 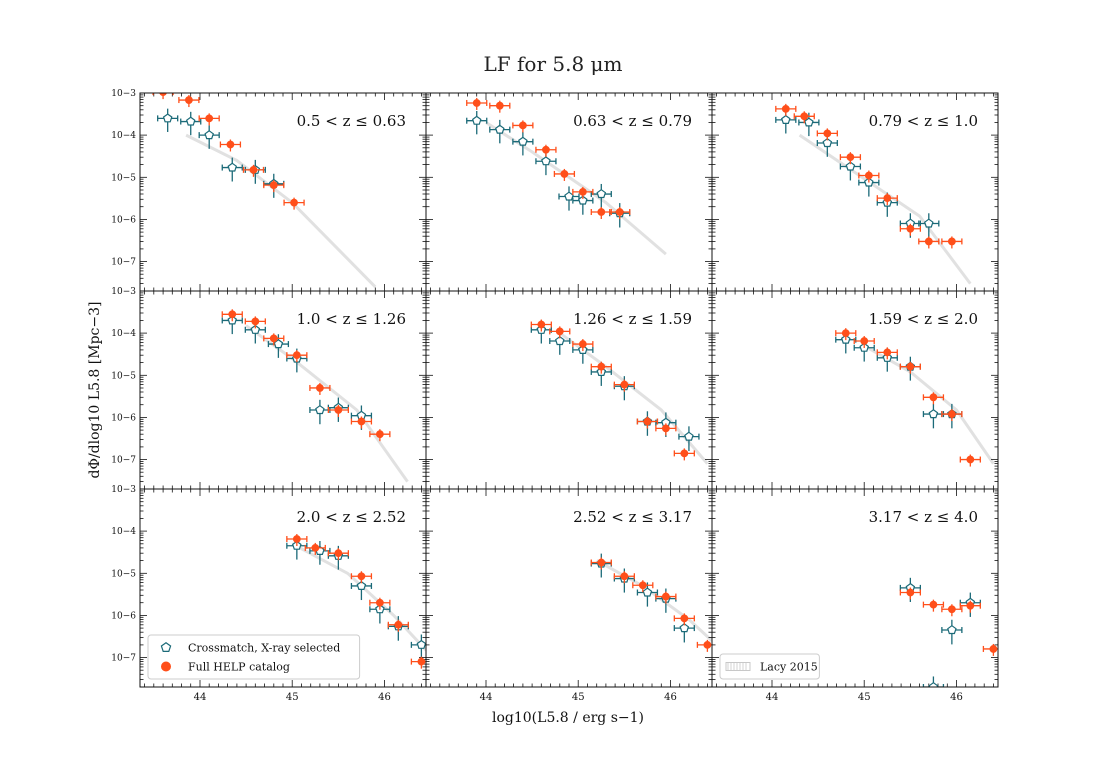 What do you see at coordinates (855, 595) in the screenshot?
I see `panel-9: 44 45 46 3.17 < z ≤ 4.0` at bounding box center [855, 595].